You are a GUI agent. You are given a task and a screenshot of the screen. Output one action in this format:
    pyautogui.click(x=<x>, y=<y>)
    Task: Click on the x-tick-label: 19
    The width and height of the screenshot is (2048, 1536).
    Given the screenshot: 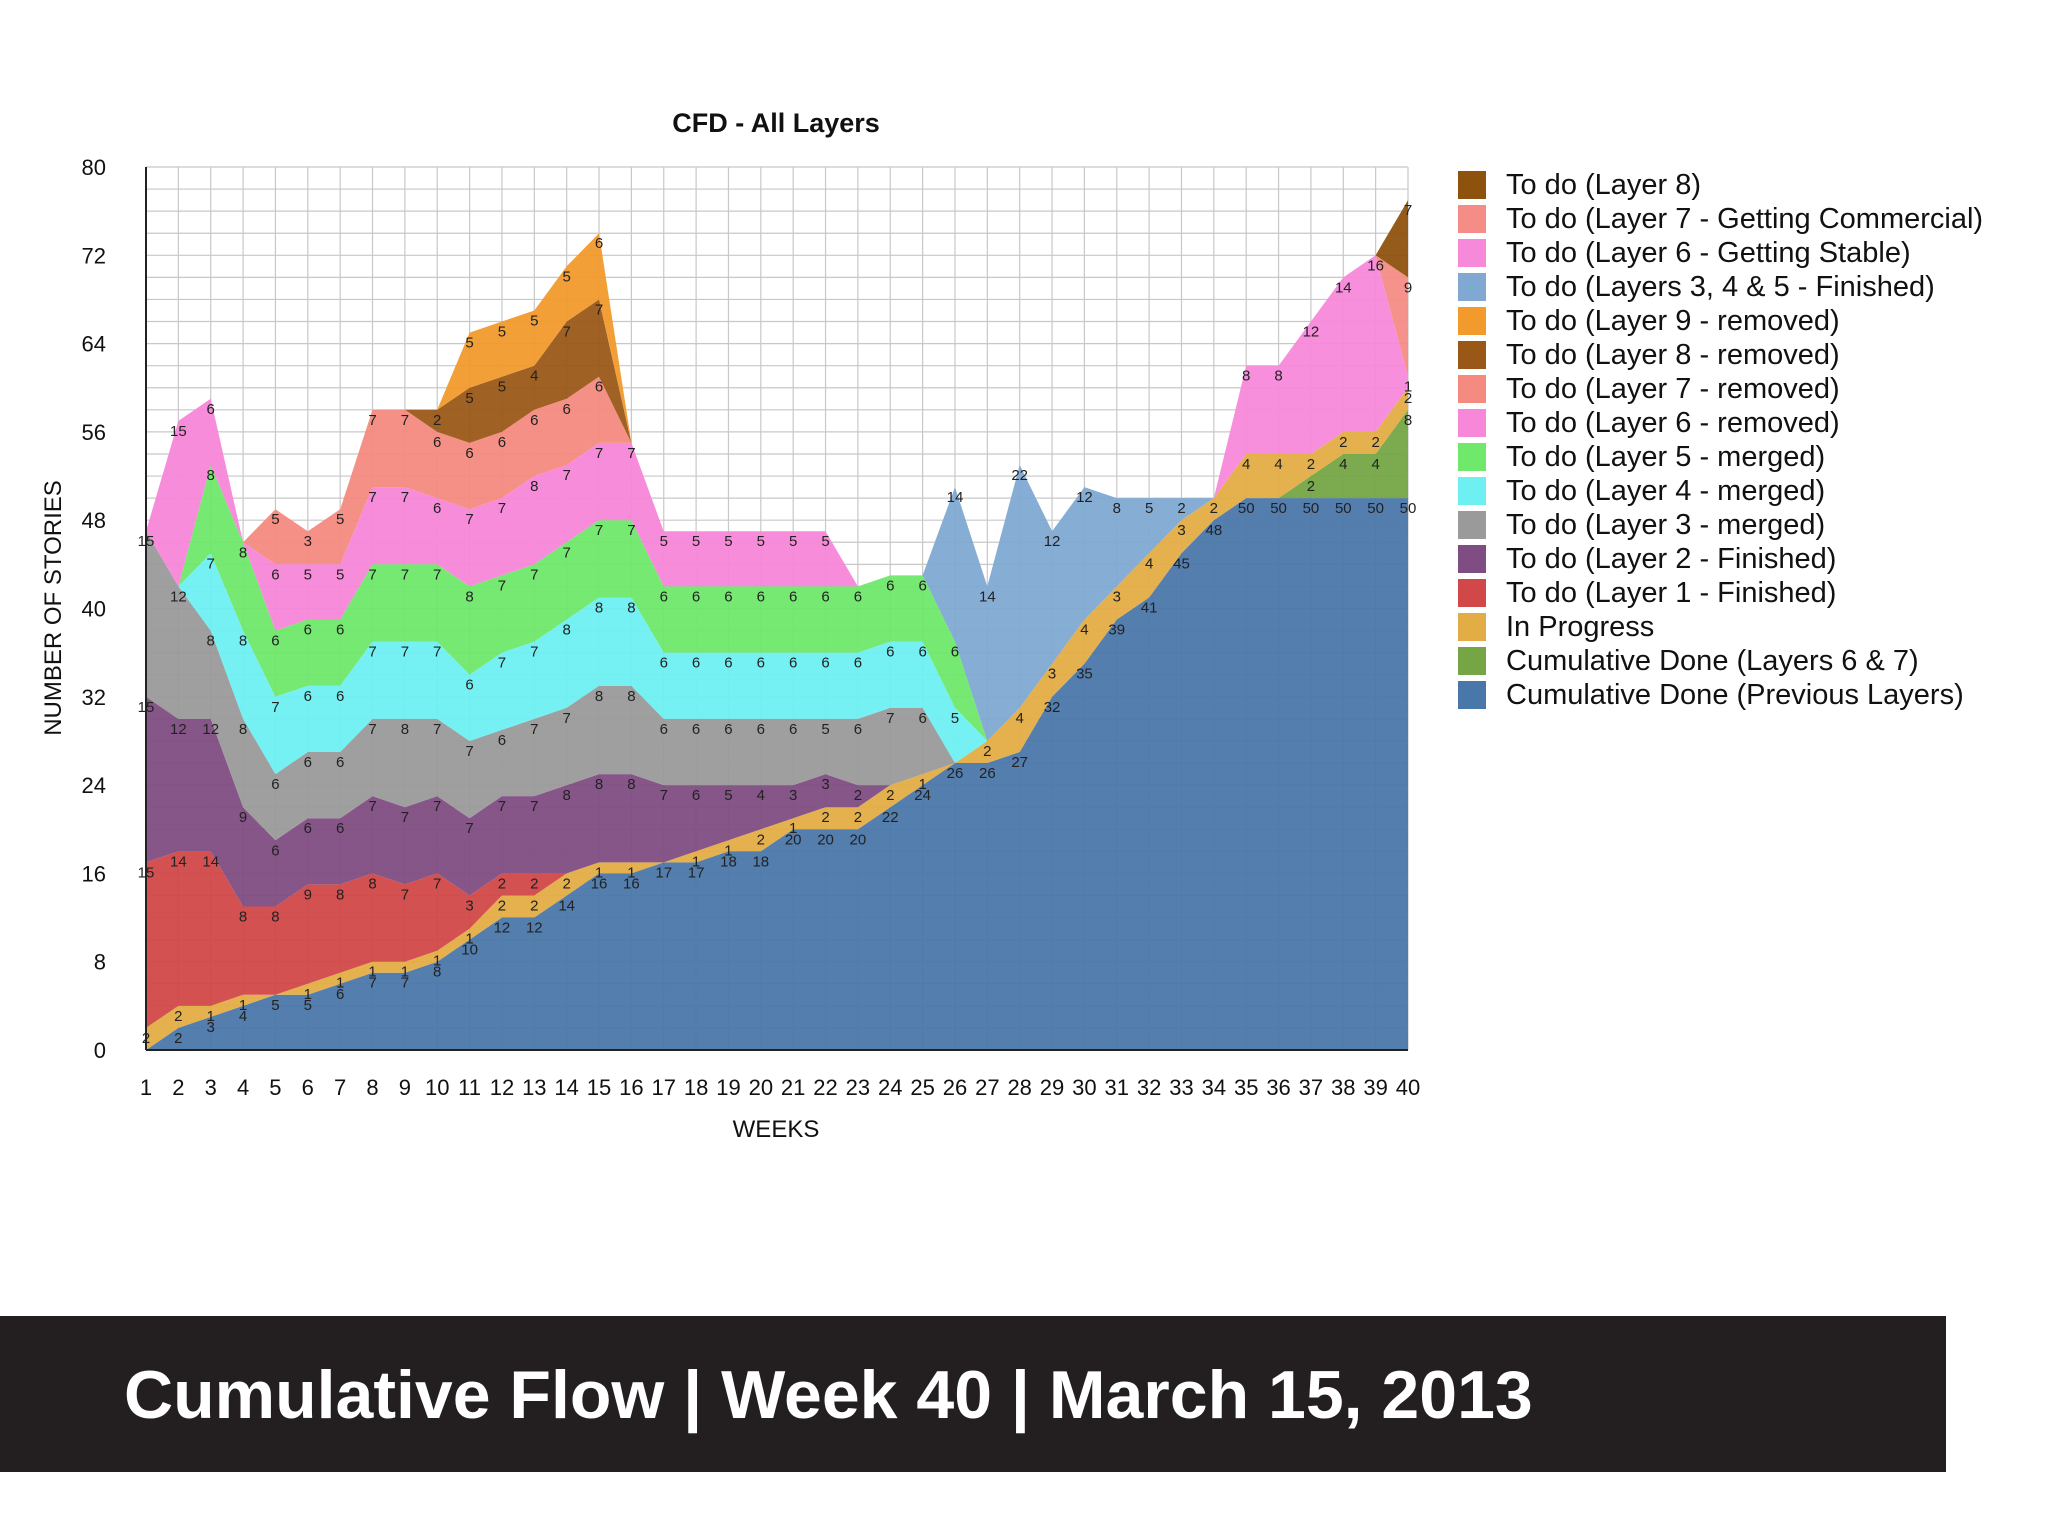 What is the action you would take?
    pyautogui.click(x=728, y=1087)
    